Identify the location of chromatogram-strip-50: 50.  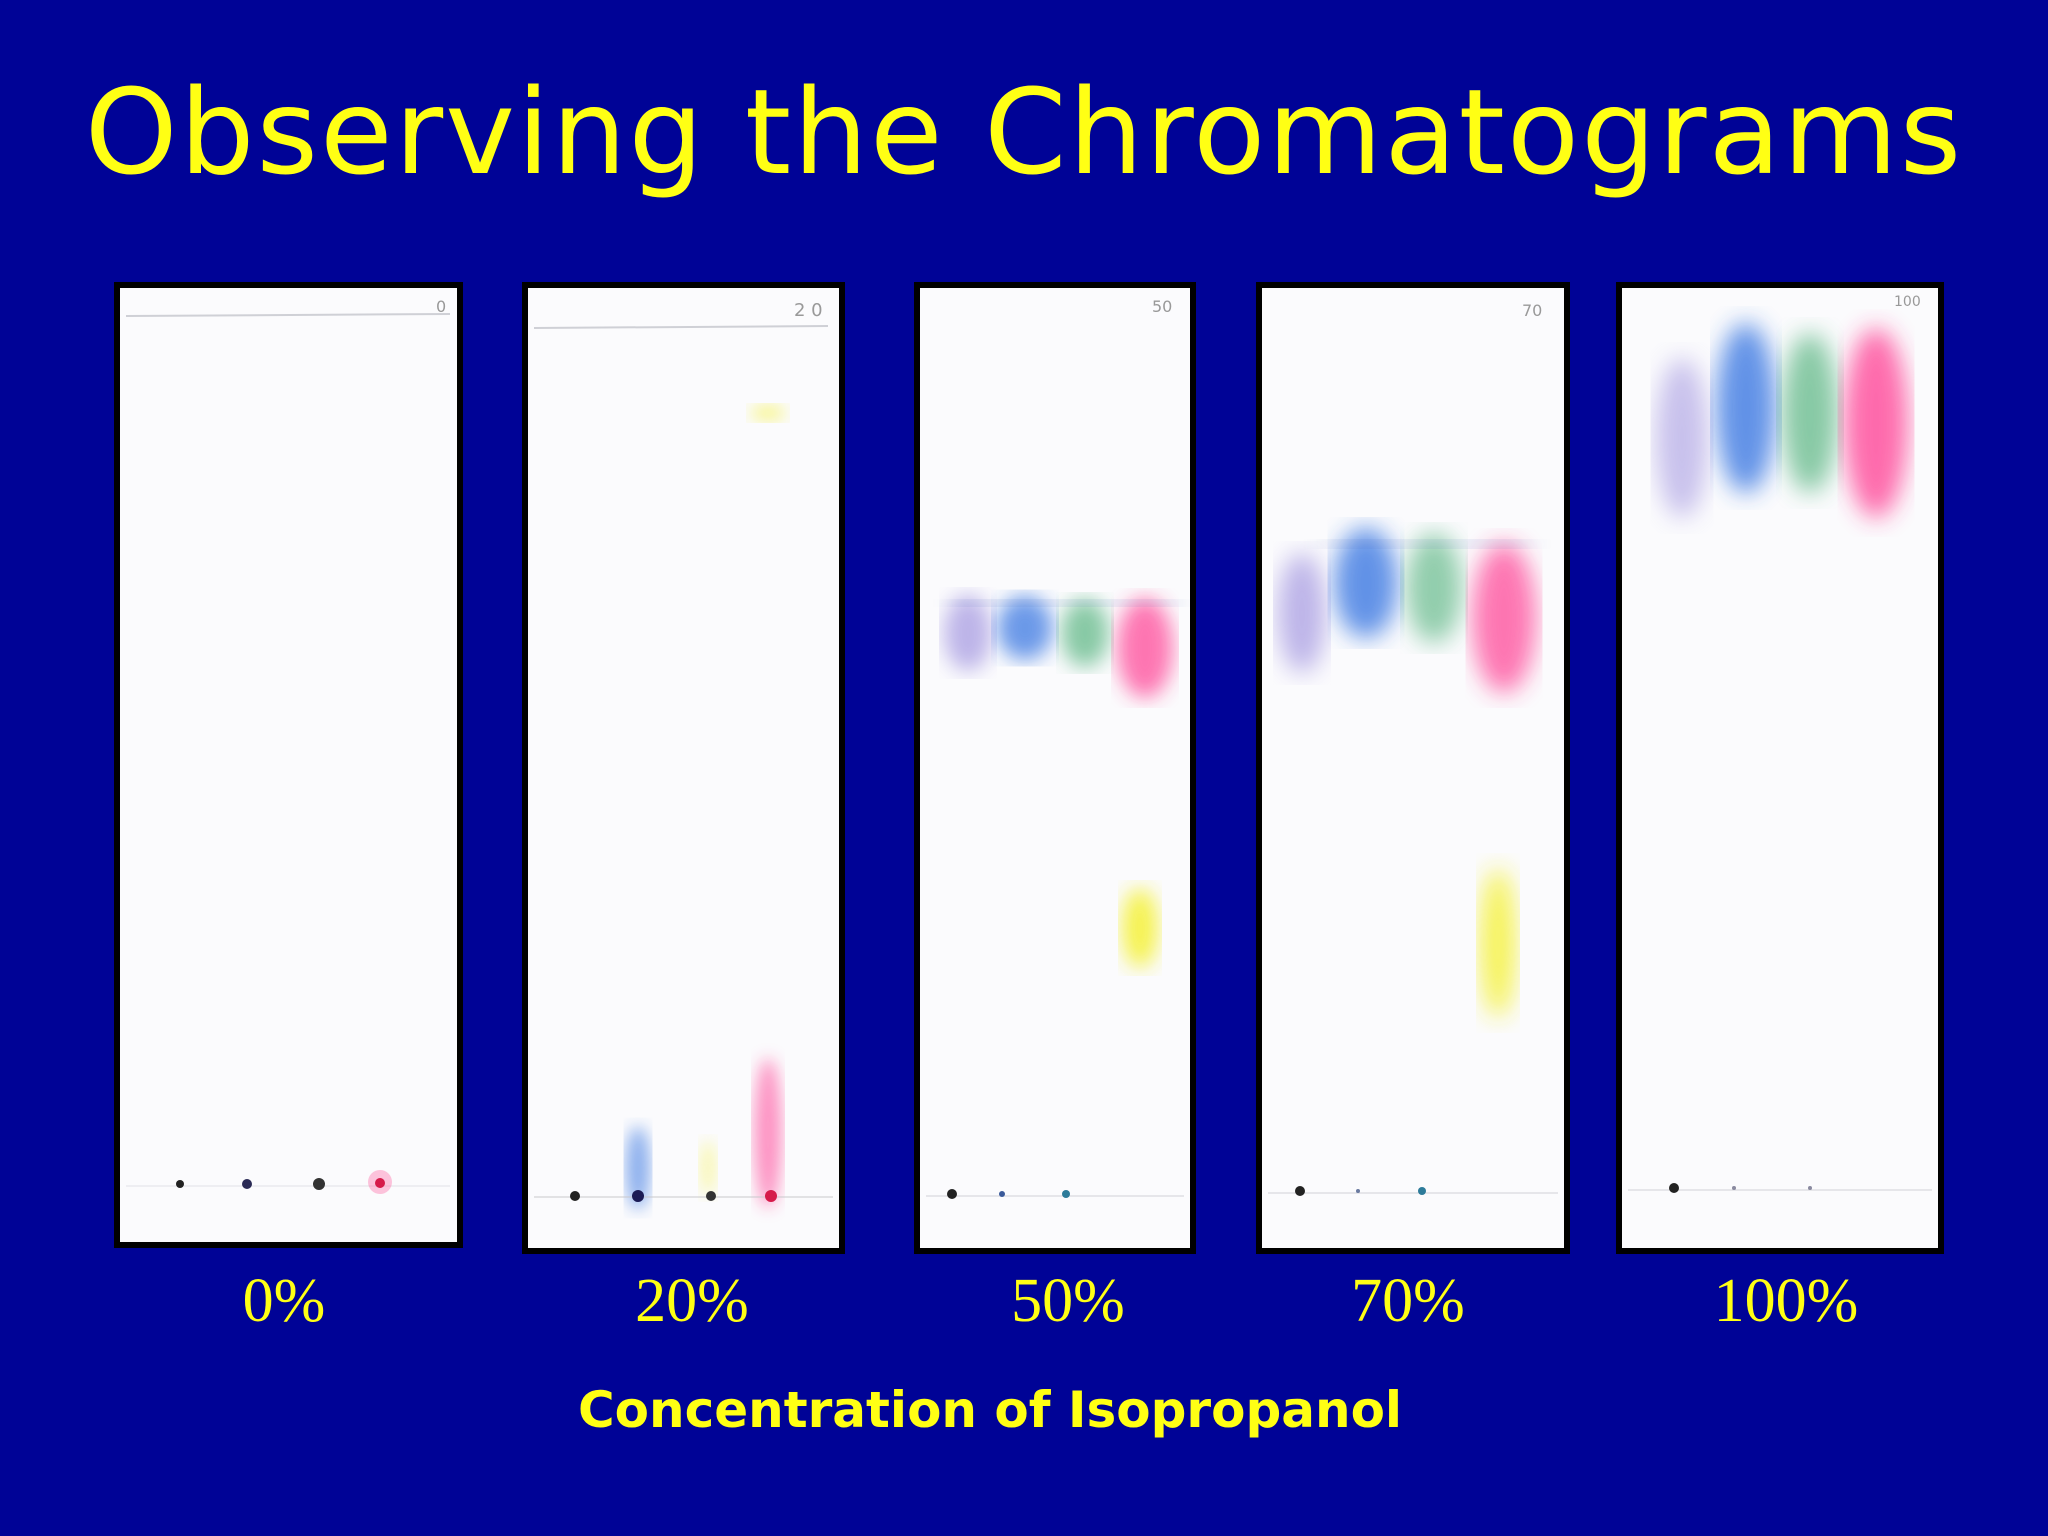
(1055, 768).